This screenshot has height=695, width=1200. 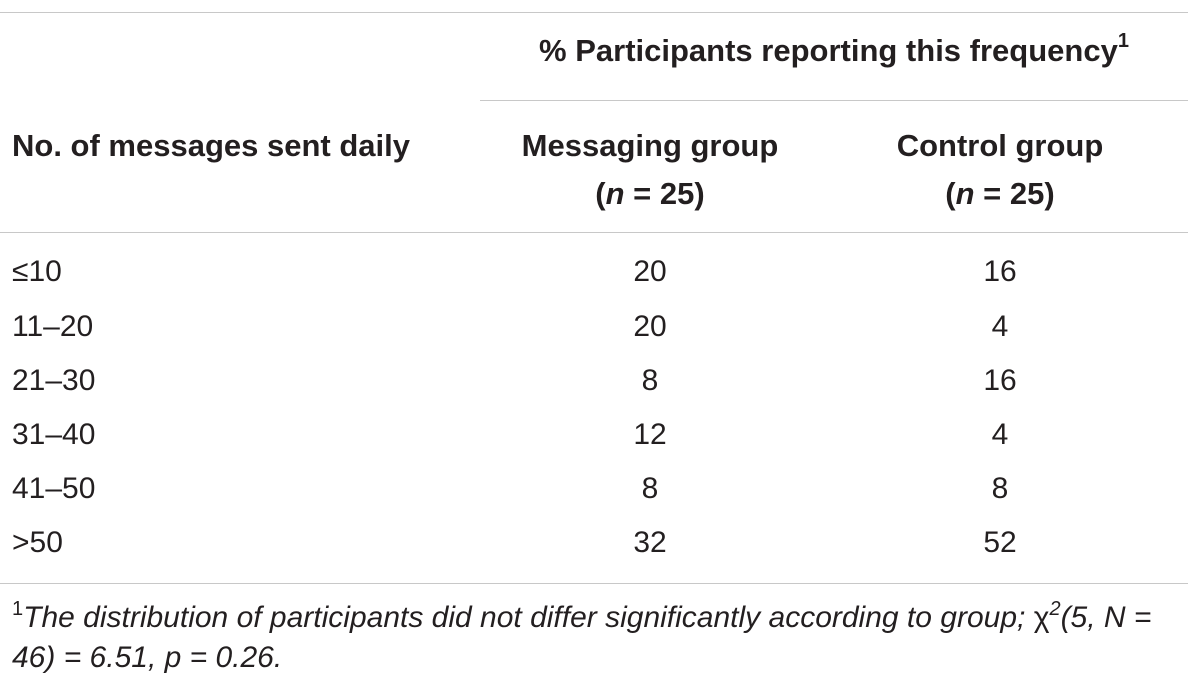 I want to click on control-group-name: Control group, so click(x=1000, y=145).